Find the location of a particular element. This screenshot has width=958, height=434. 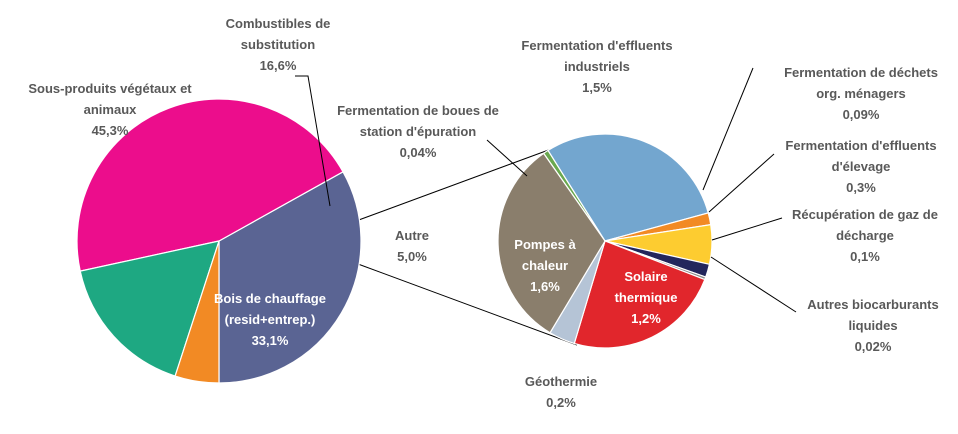

label-geothermie: Géothermie 0,2% is located at coordinates (561, 392).